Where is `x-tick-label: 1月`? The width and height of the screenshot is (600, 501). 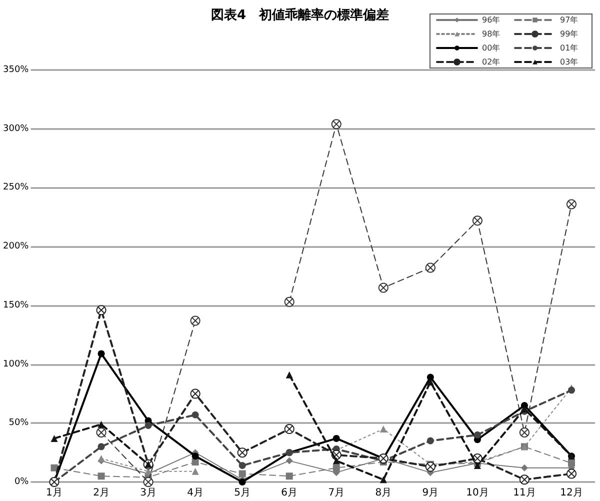
x-tick-label: 1月 is located at coordinates (54, 493).